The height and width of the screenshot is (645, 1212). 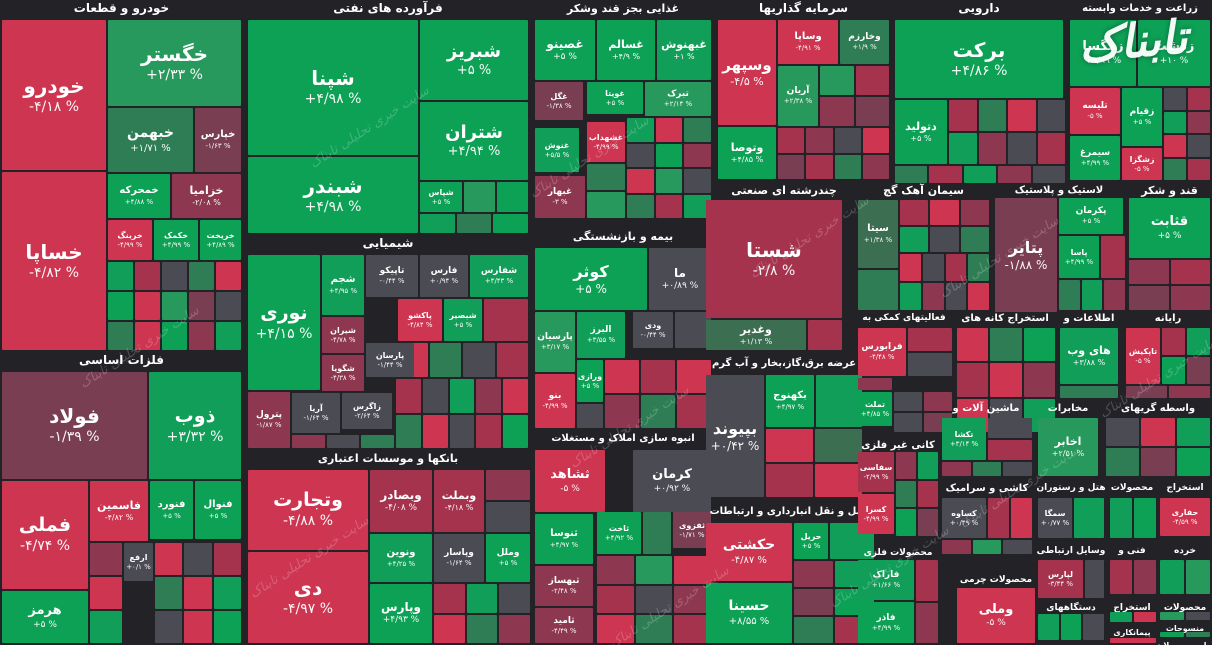 I want to click on treemap-tile-فولاد: فولاد -۱/۳۹ %, so click(x=74, y=425).